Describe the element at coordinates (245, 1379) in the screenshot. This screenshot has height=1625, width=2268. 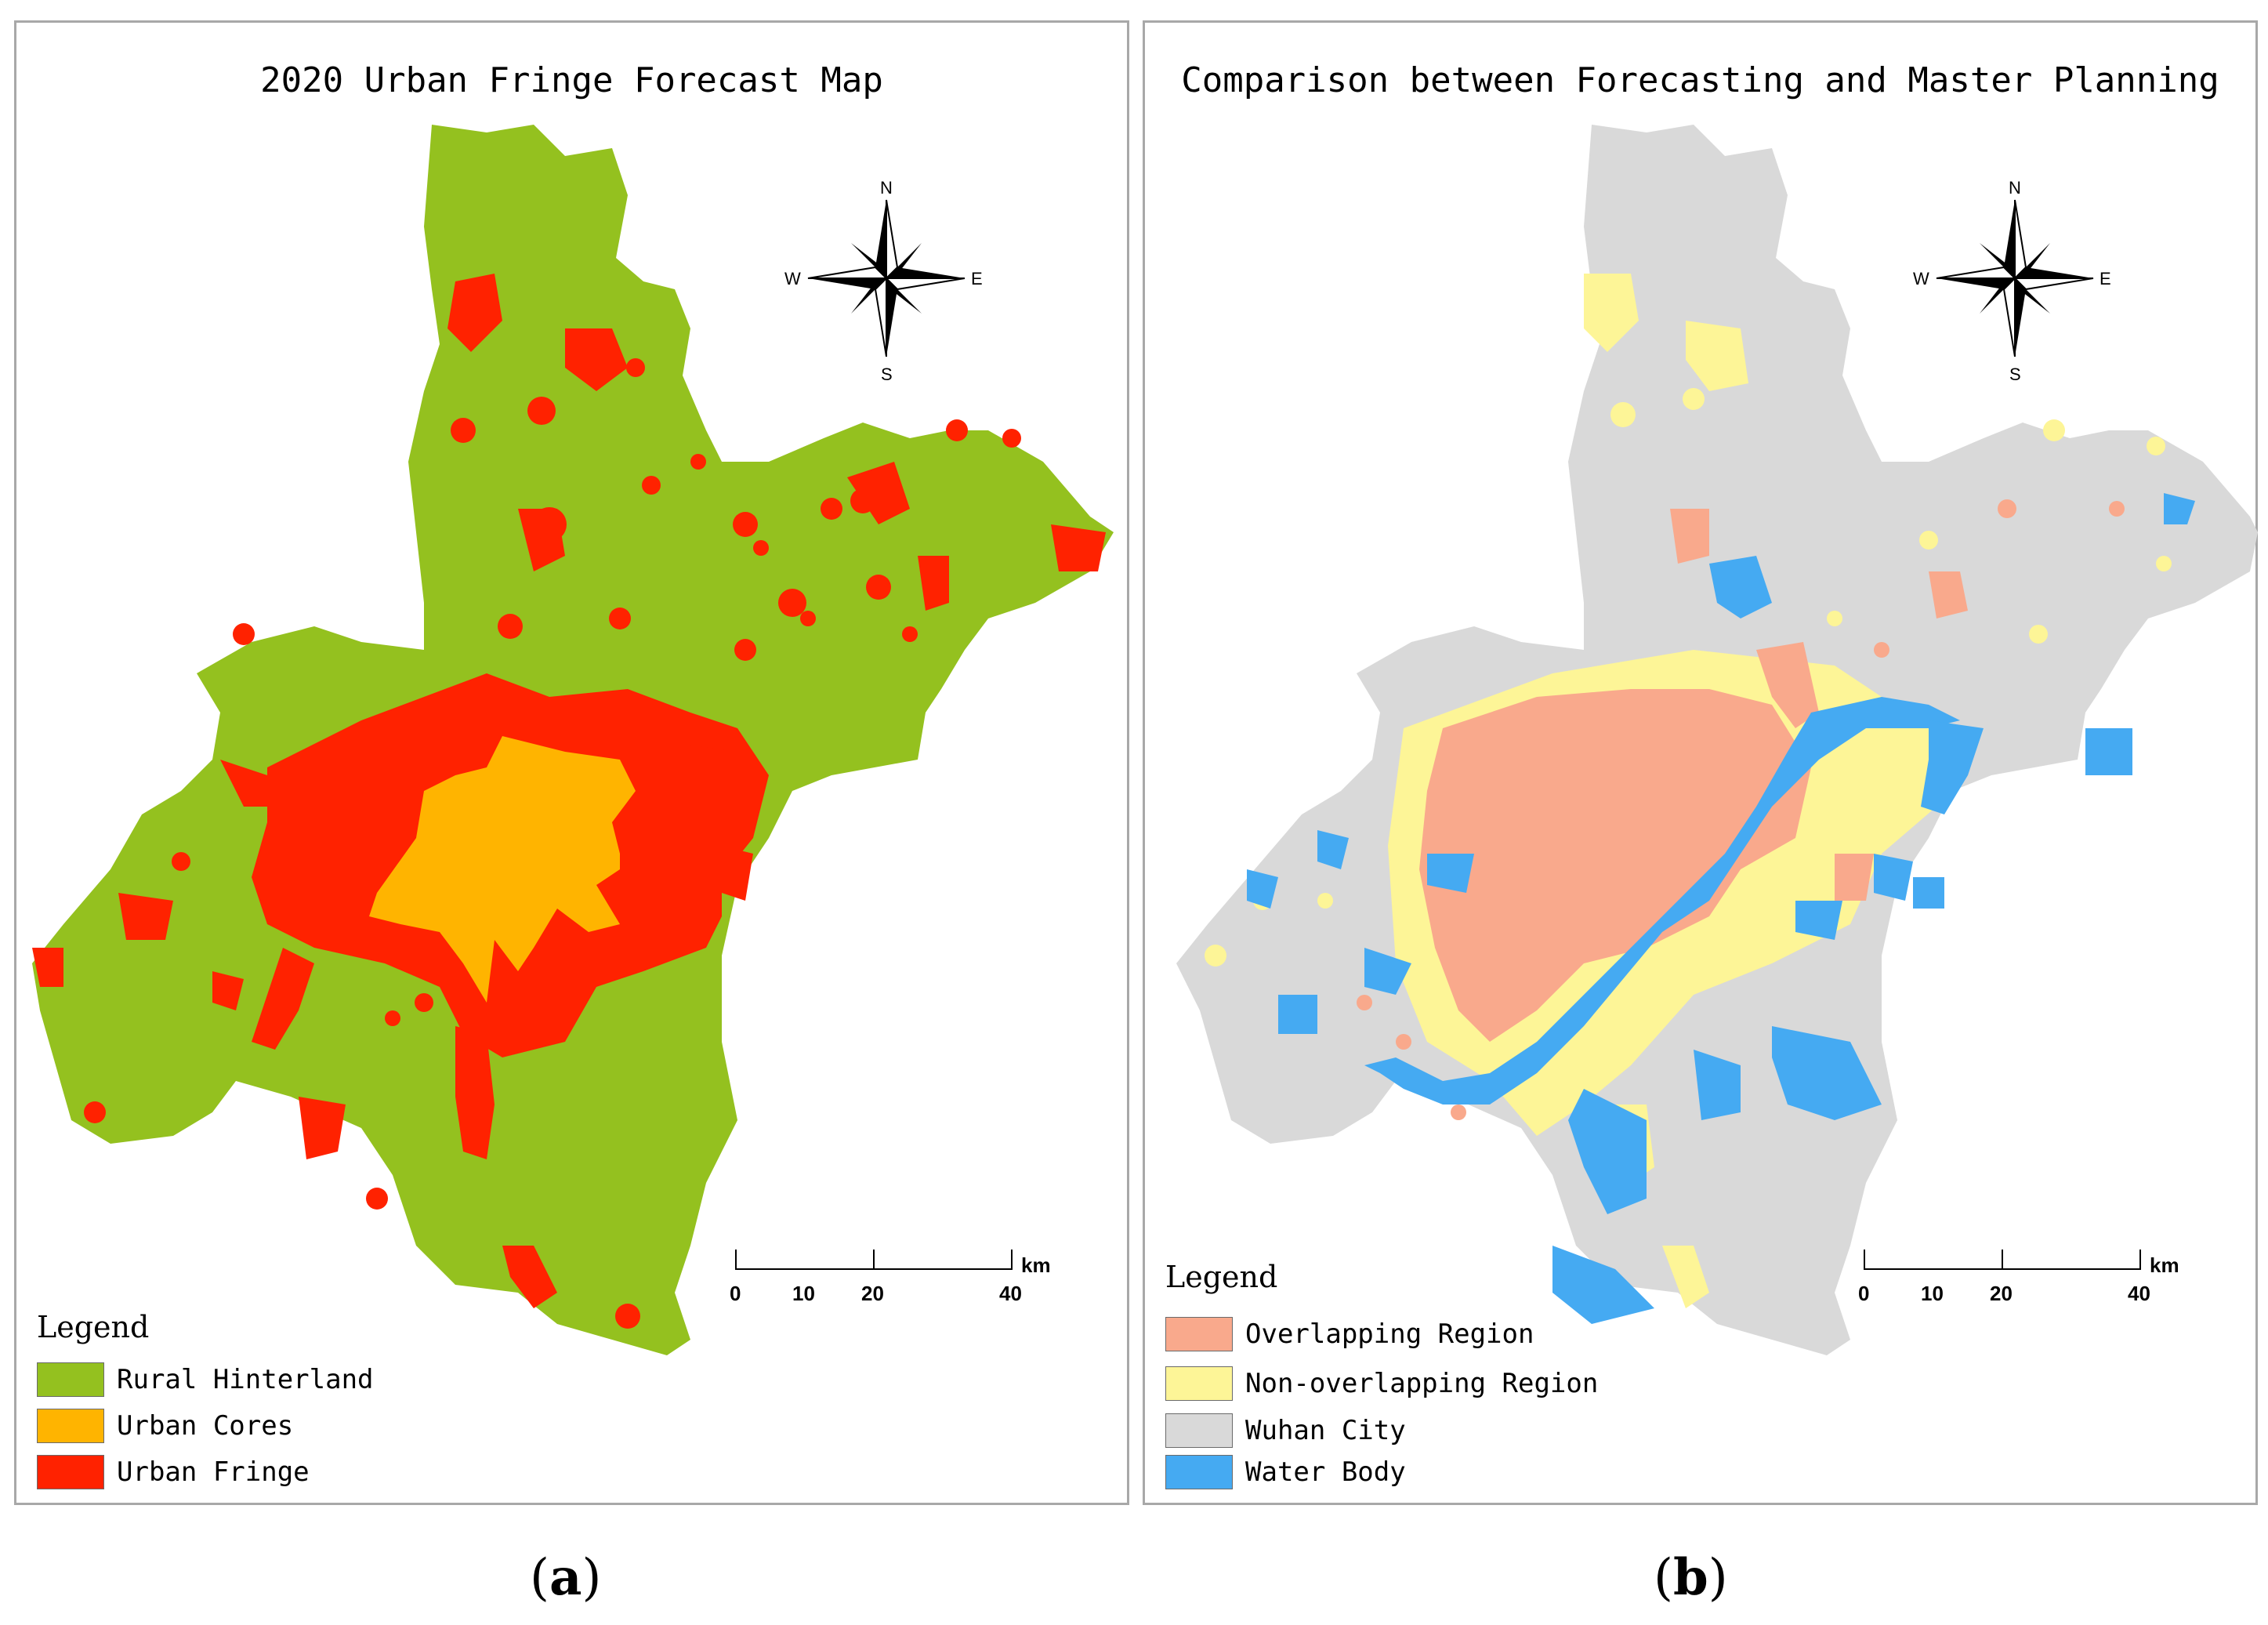
I see `legend-a-label: Rural Hinterland` at that location.